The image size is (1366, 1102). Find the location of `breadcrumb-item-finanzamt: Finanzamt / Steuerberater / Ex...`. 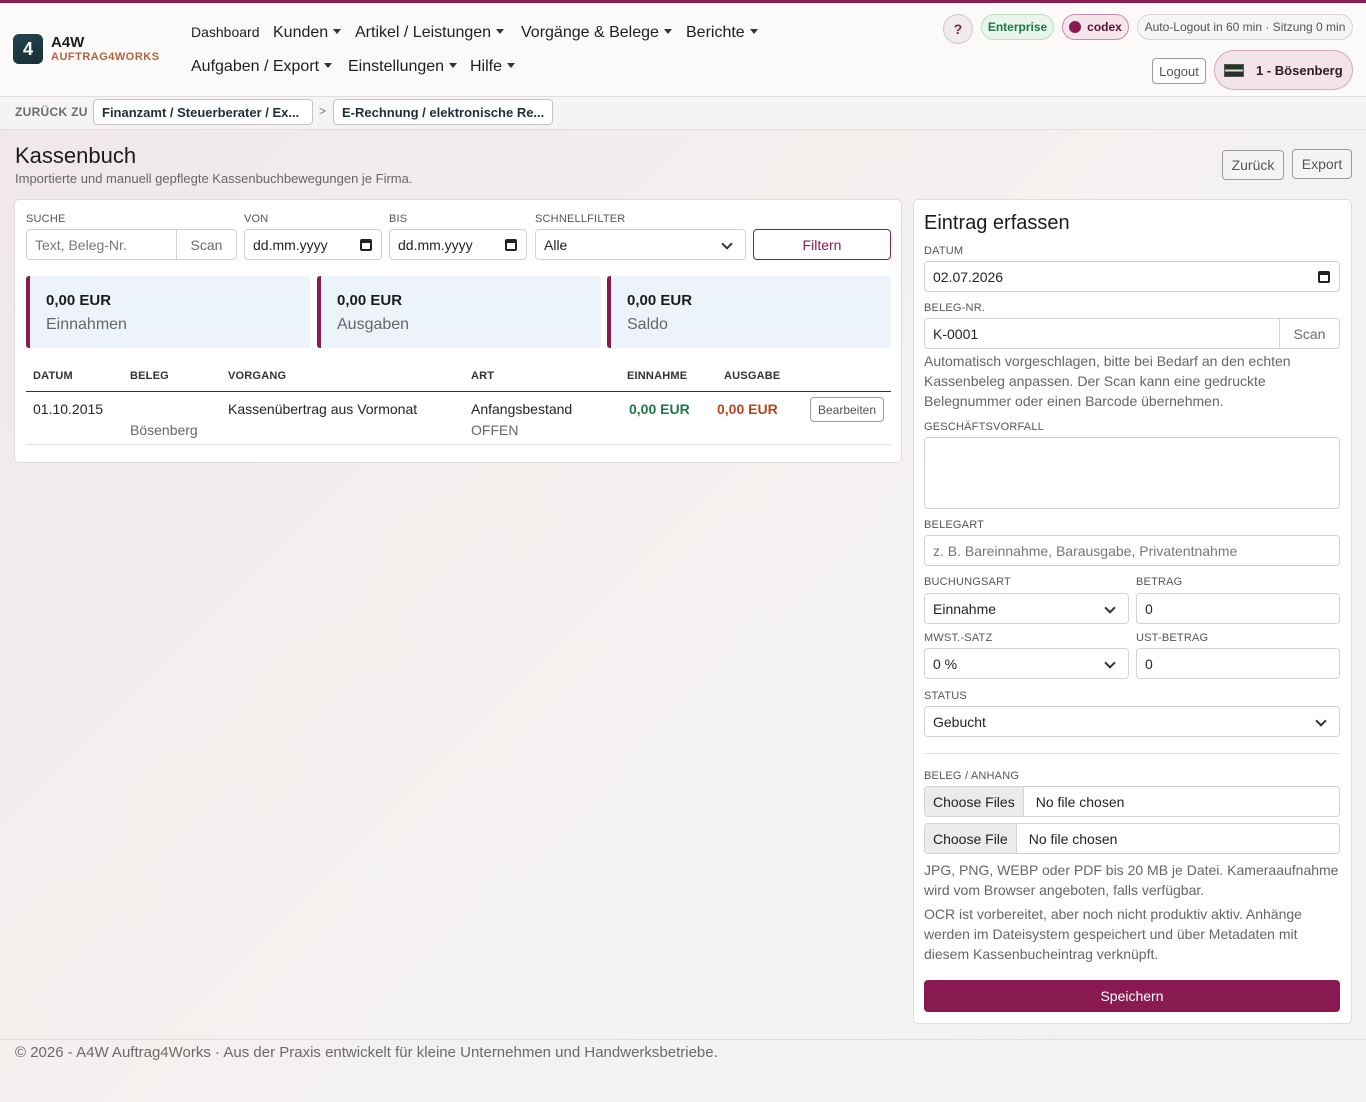

breadcrumb-item-finanzamt: Finanzamt / Steuerberater / Ex... is located at coordinates (203, 112).